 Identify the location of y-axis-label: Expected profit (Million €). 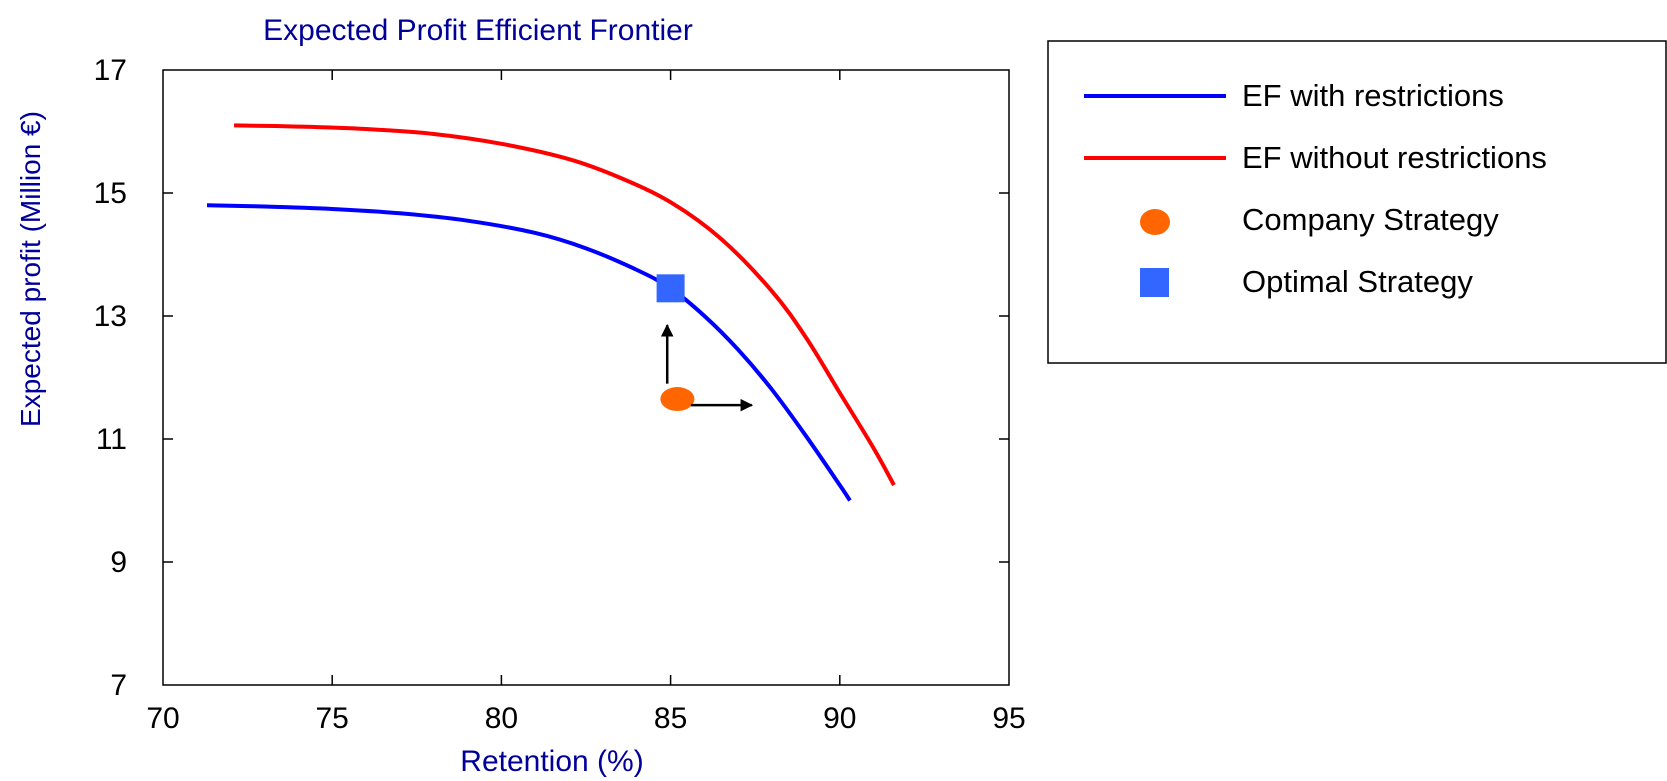
(30, 269).